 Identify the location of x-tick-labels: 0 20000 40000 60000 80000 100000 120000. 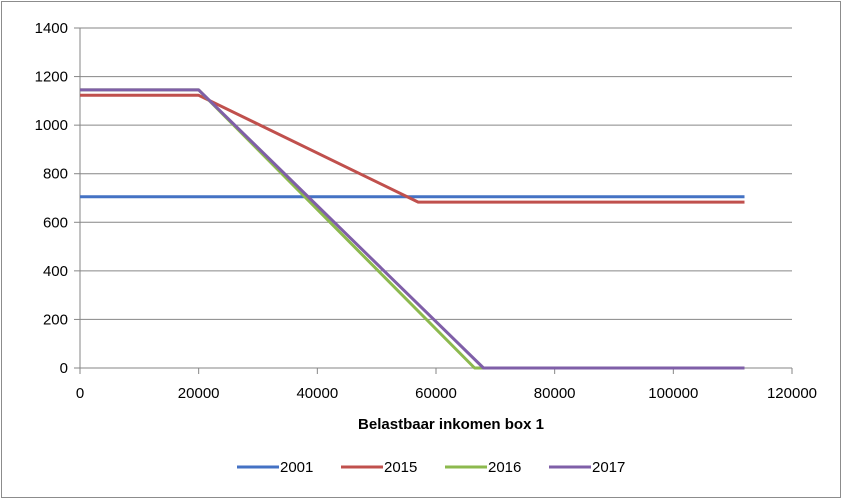
(446, 393).